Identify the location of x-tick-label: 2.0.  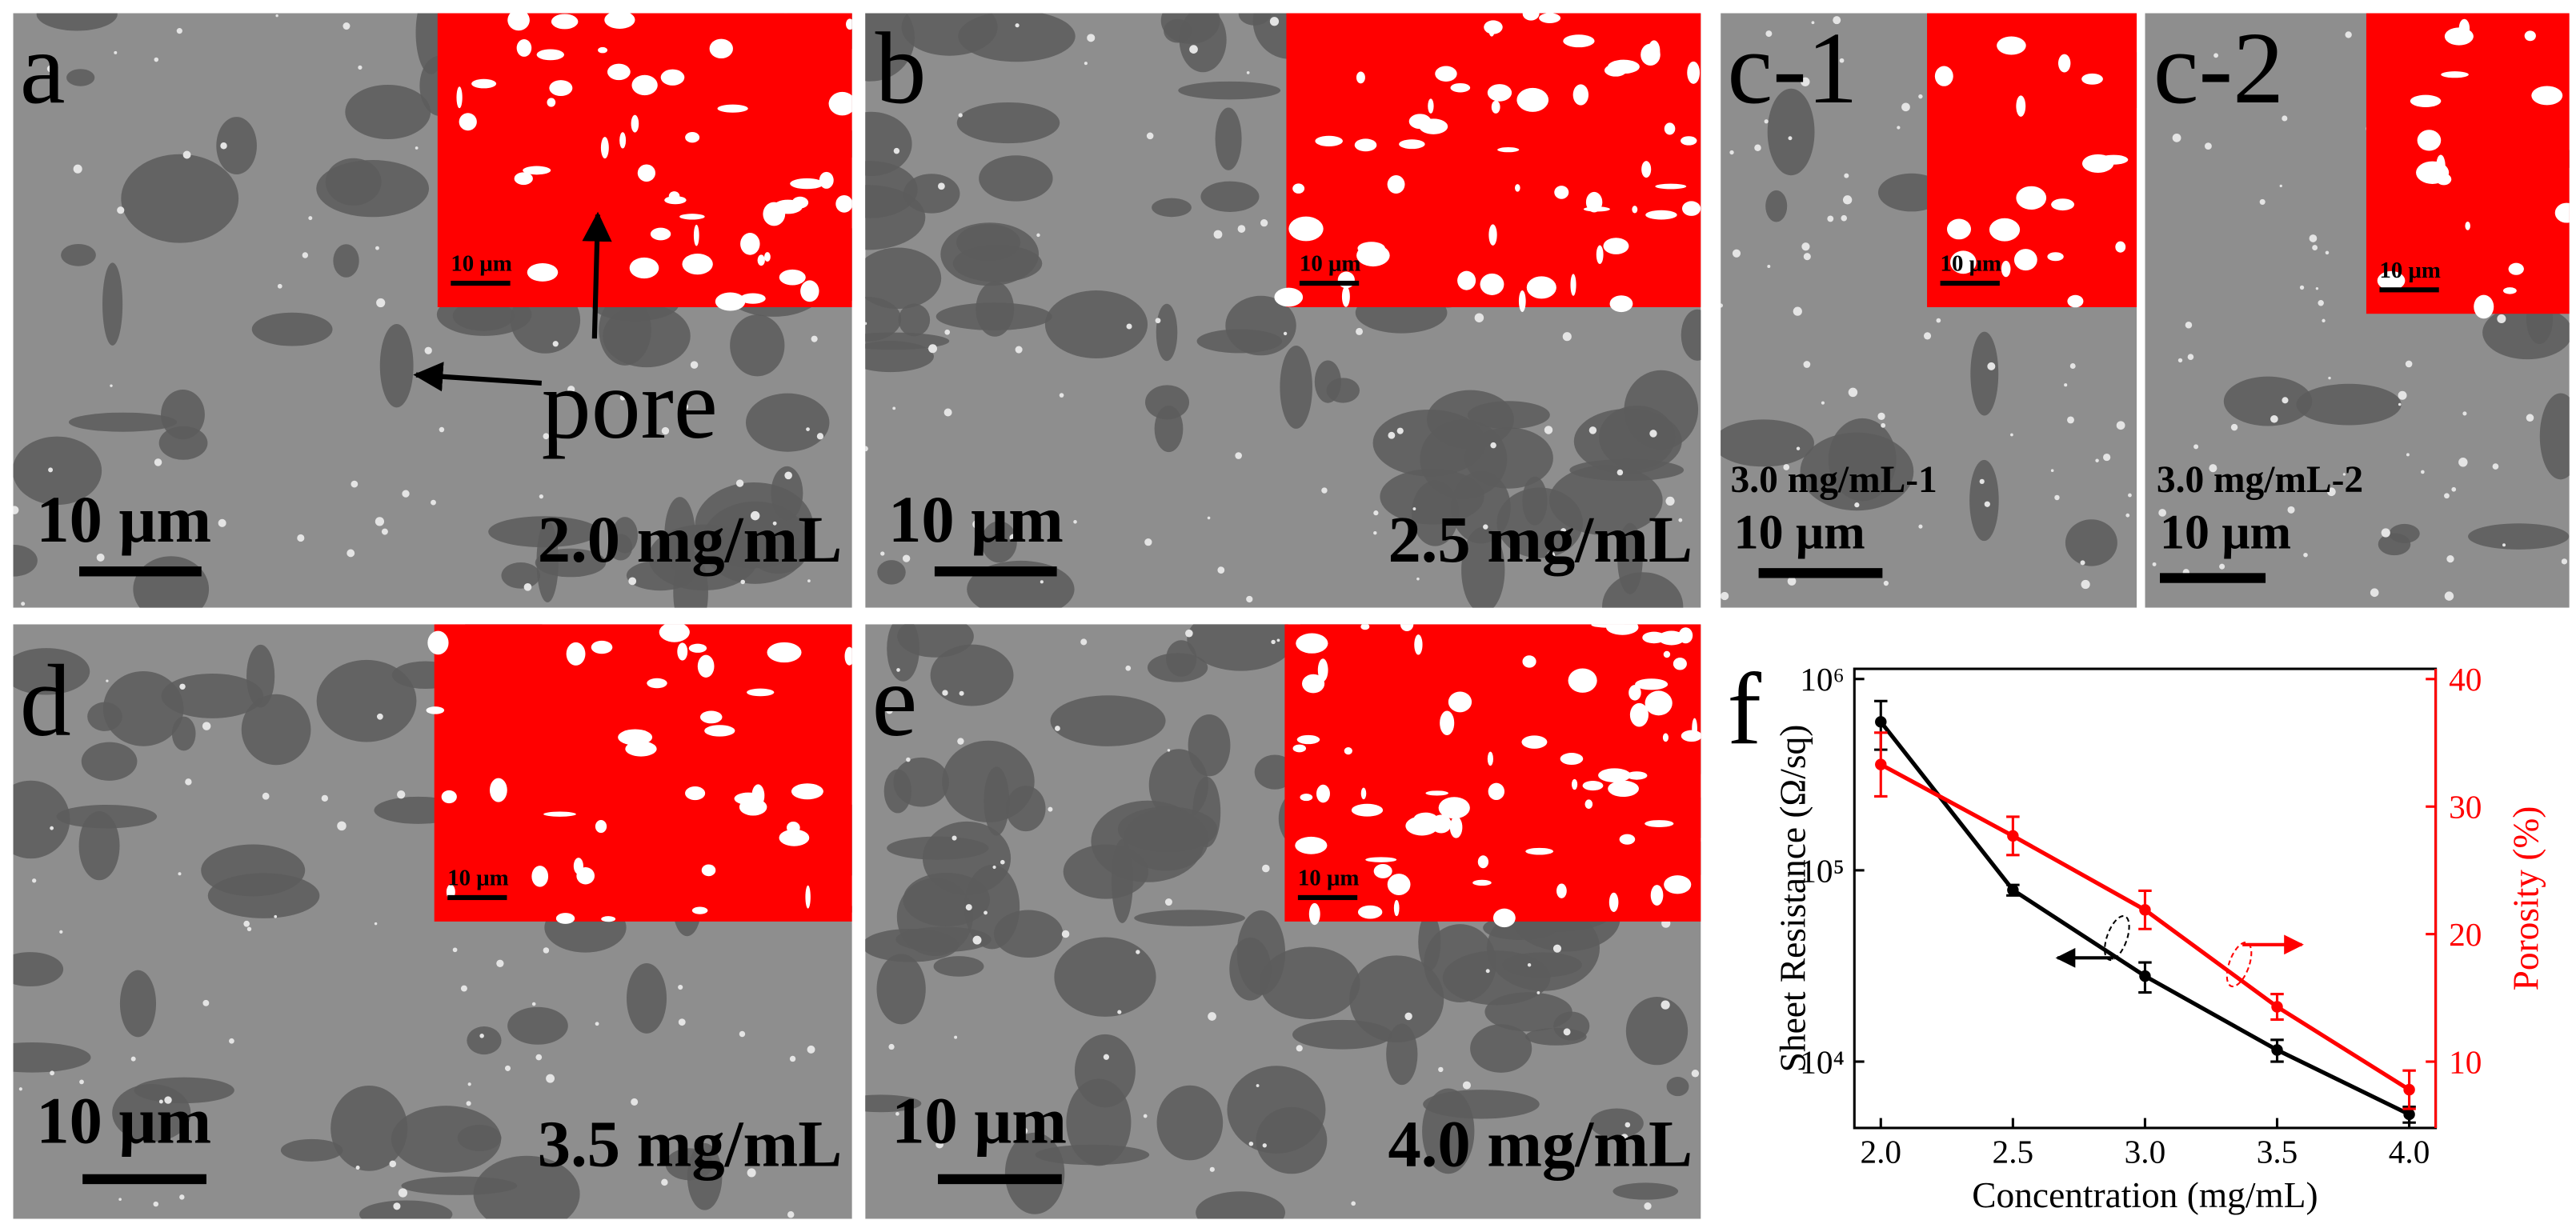
(1880, 1151).